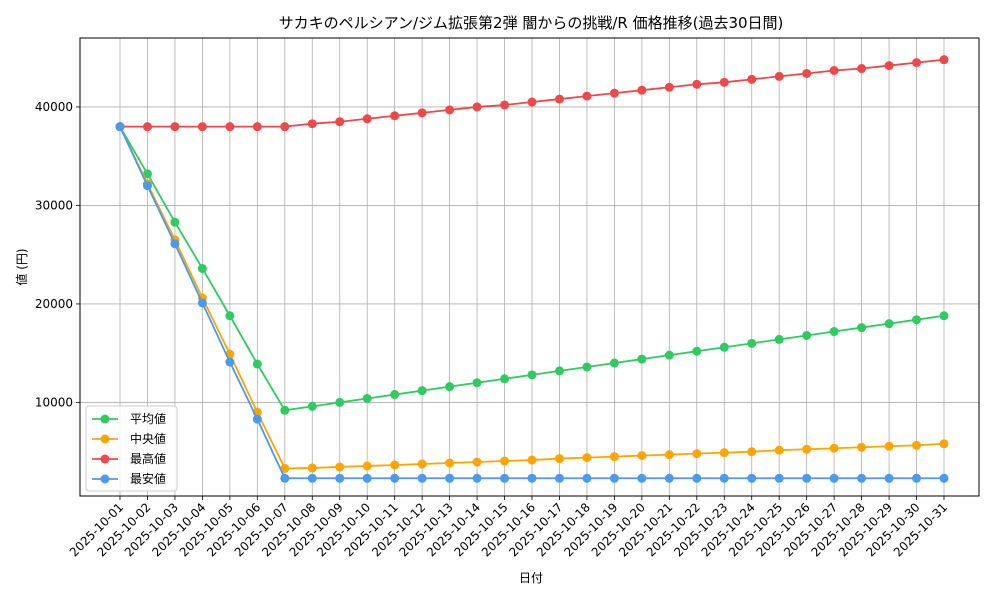 The height and width of the screenshot is (600, 1000). What do you see at coordinates (531, 578) in the screenshot?
I see `x-axis-label: 日付` at bounding box center [531, 578].